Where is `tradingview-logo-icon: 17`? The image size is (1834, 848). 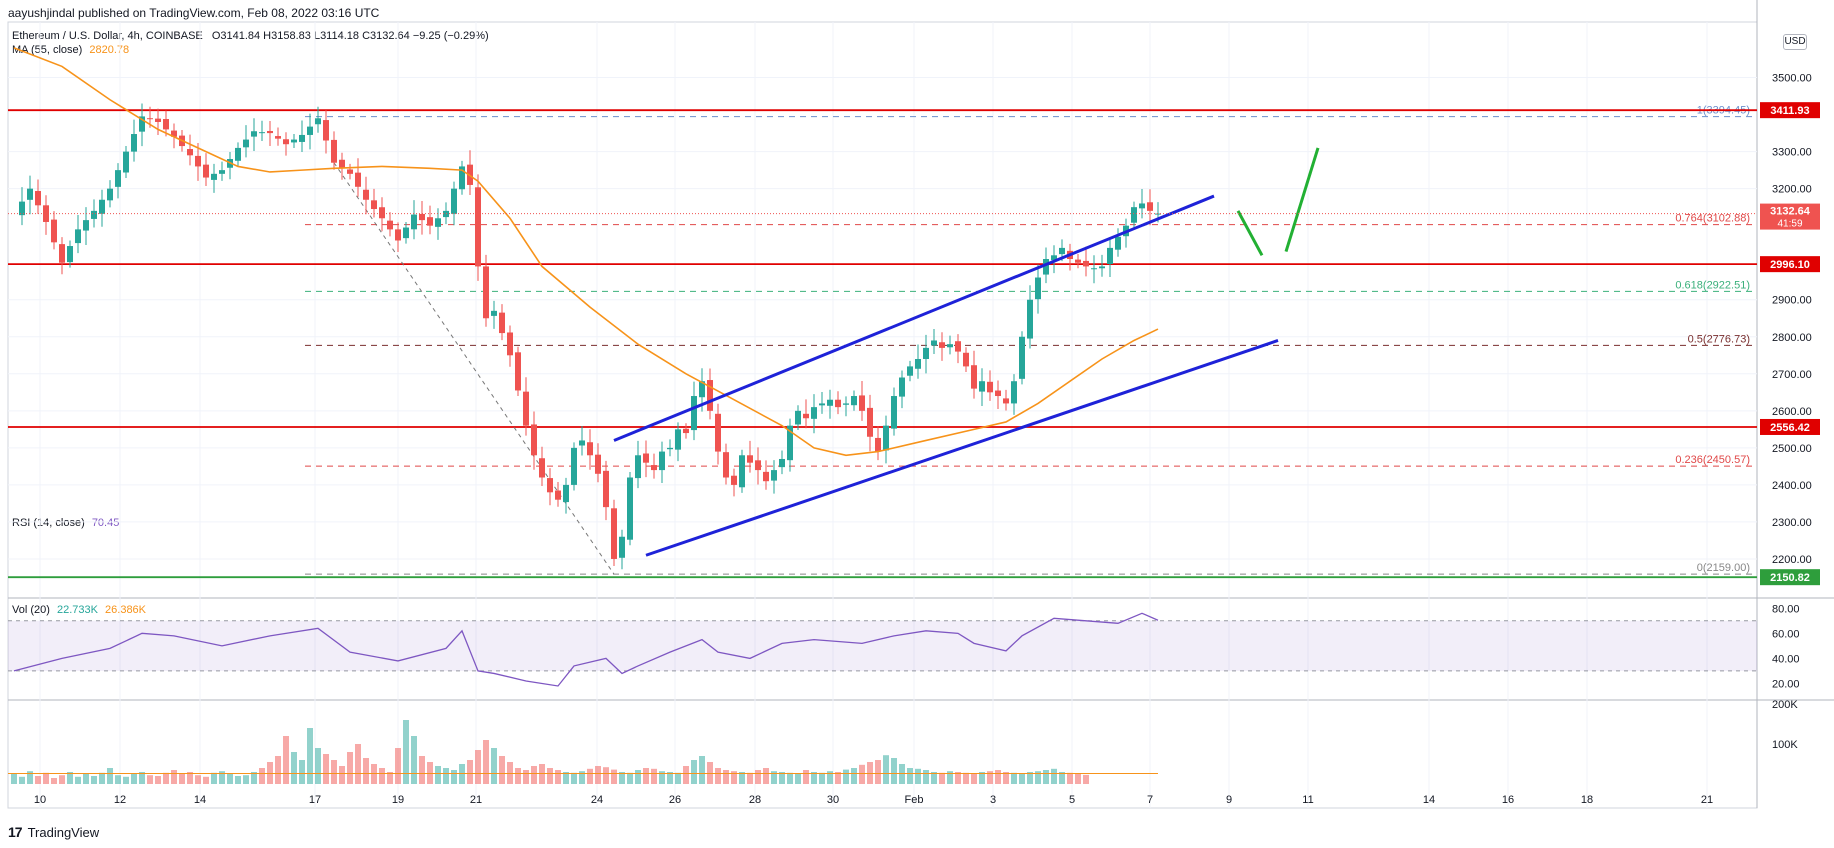 tradingview-logo-icon: 17 is located at coordinates (15, 832).